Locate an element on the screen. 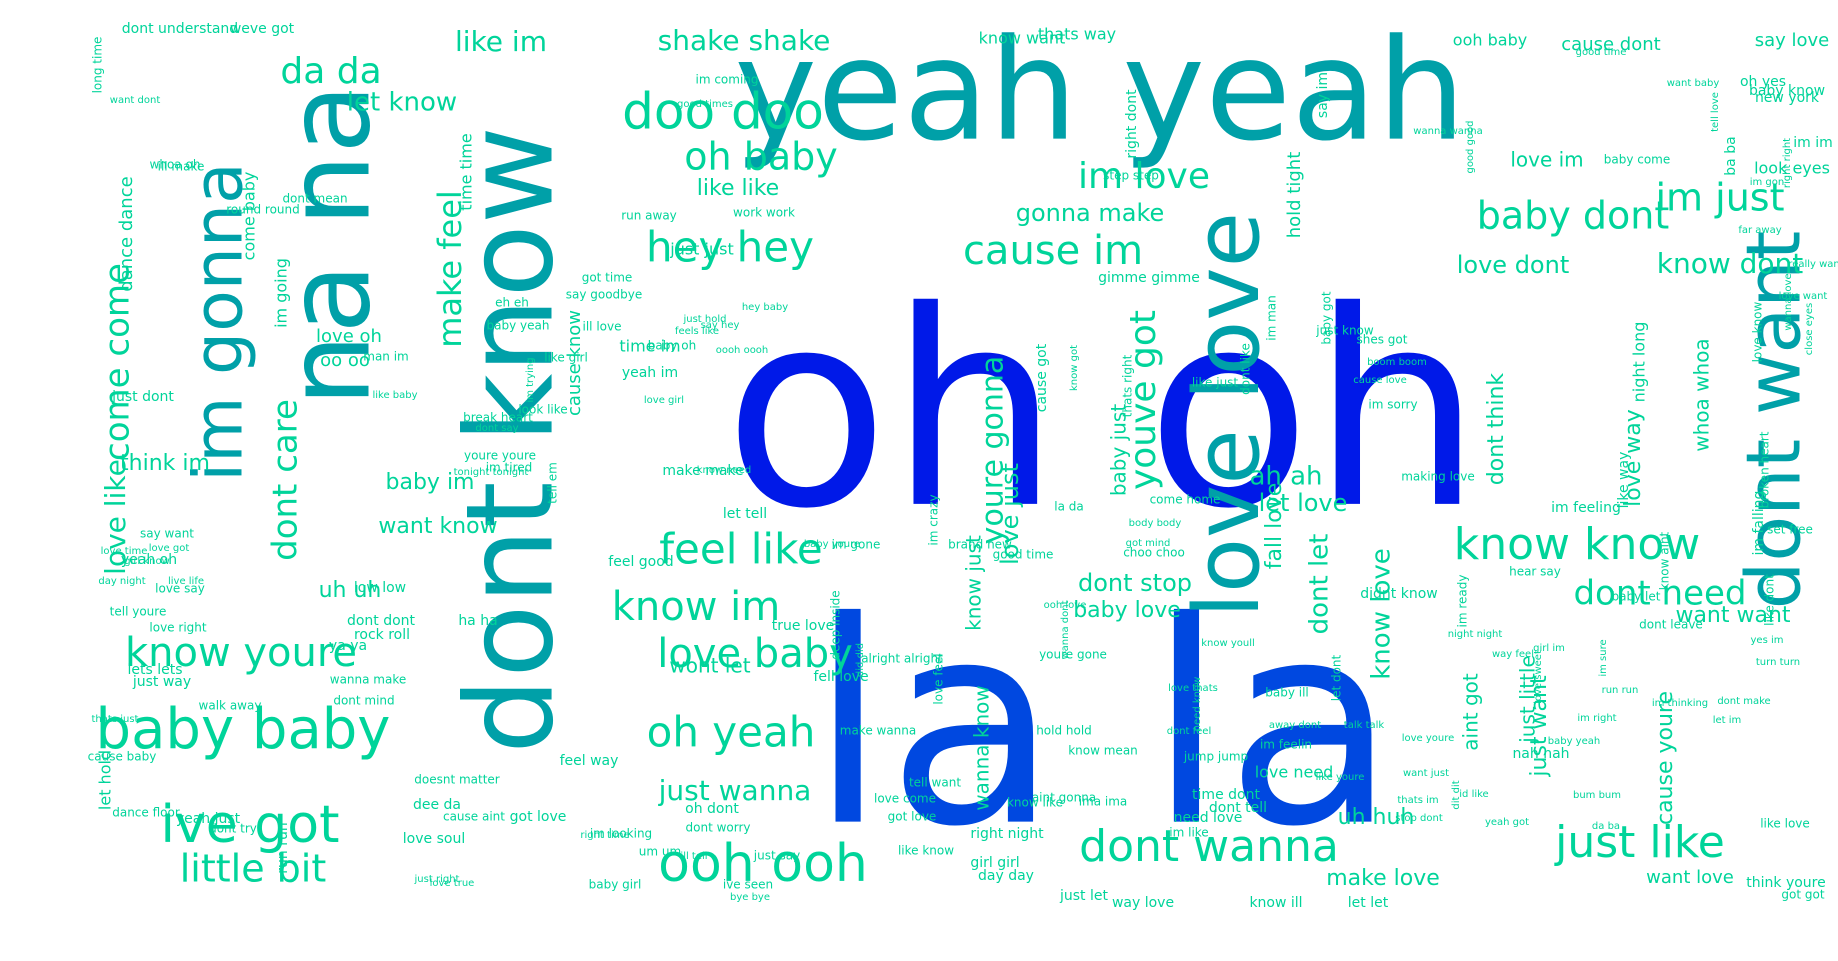 The height and width of the screenshot is (961, 1838). cloud-word: just little is located at coordinates (1528, 699).